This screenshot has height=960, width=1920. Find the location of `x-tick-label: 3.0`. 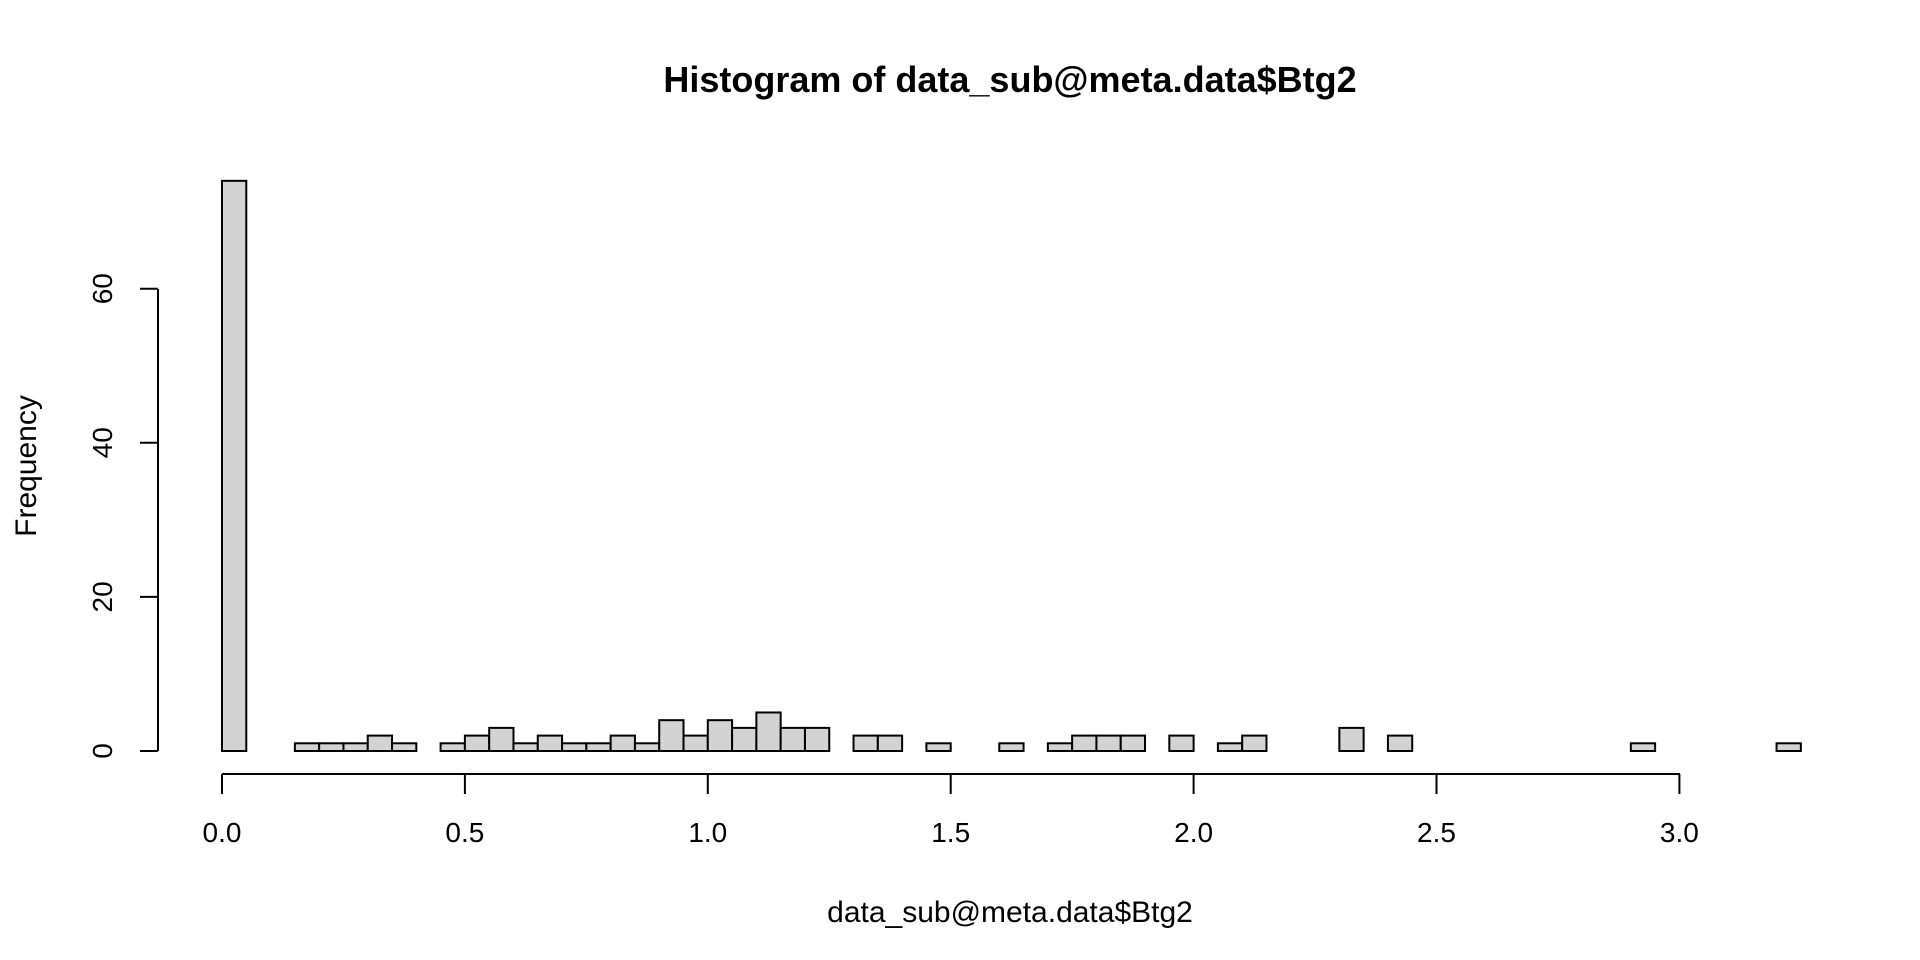

x-tick-label: 3.0 is located at coordinates (1679, 832).